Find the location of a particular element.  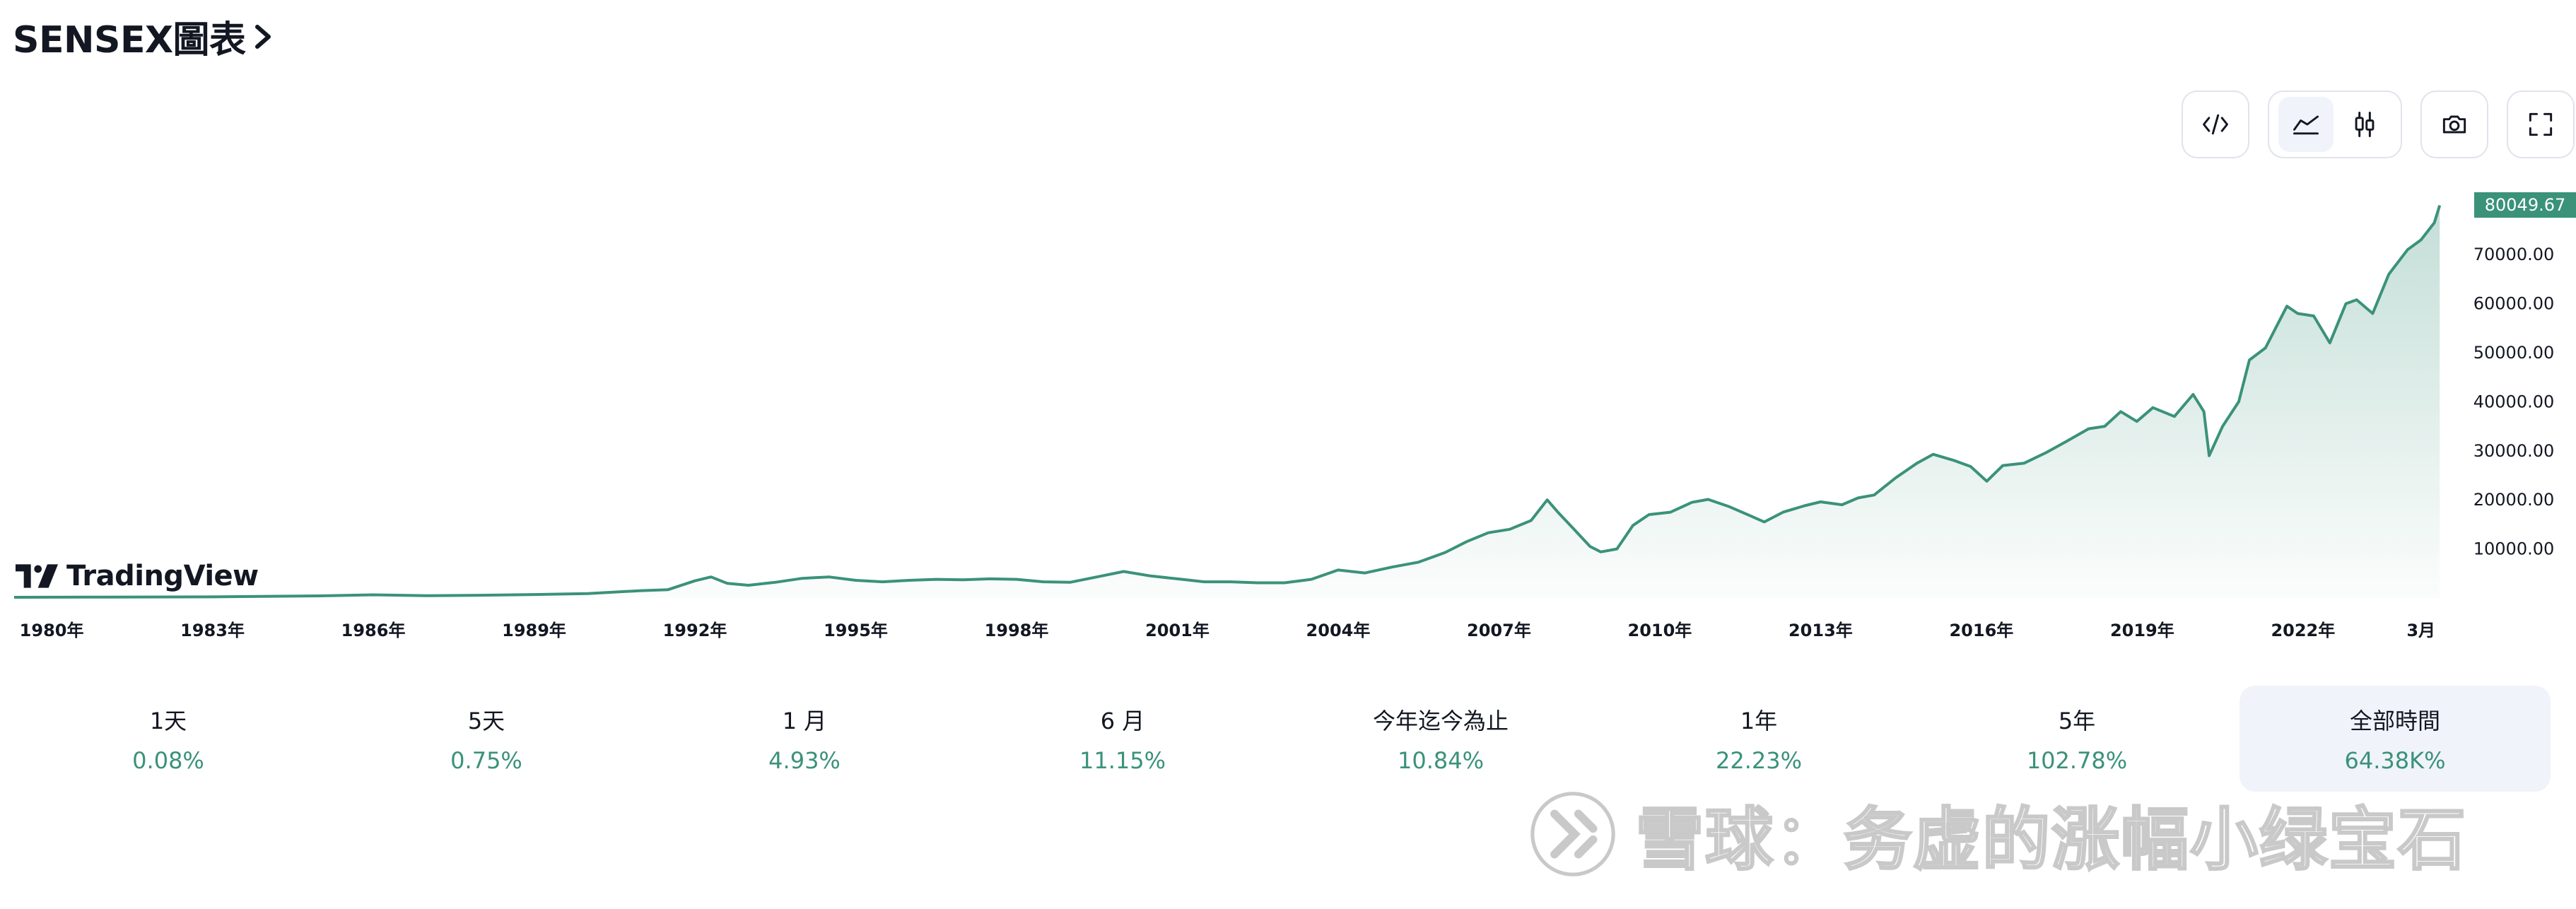

fullscreen-button is located at coordinates (2541, 124).